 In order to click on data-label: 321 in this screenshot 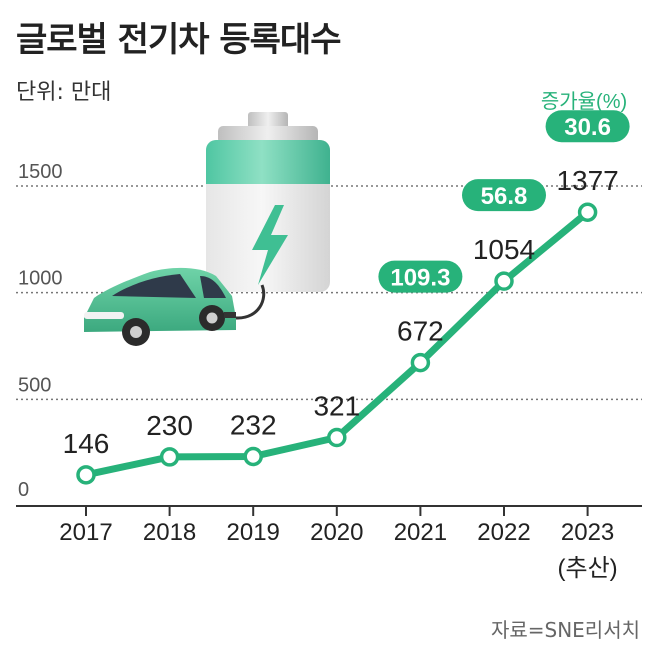, I will do `click(336, 406)`.